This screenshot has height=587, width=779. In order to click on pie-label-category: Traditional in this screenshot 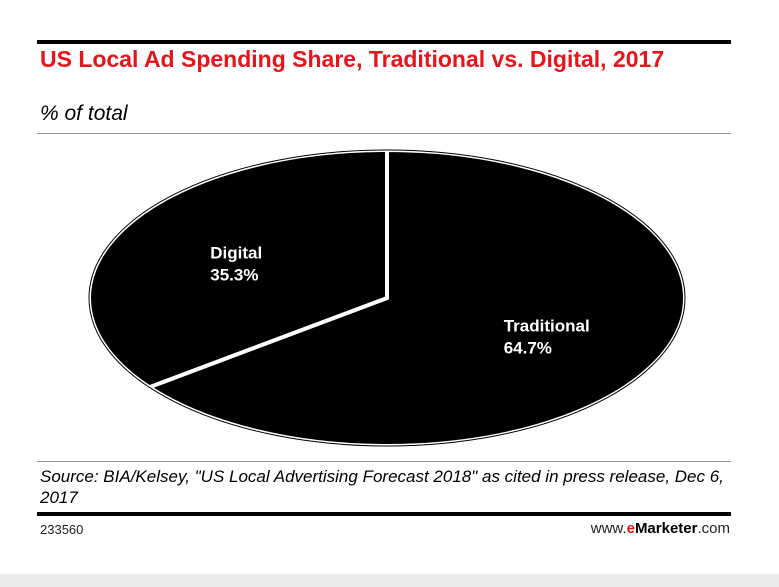, I will do `click(547, 325)`.